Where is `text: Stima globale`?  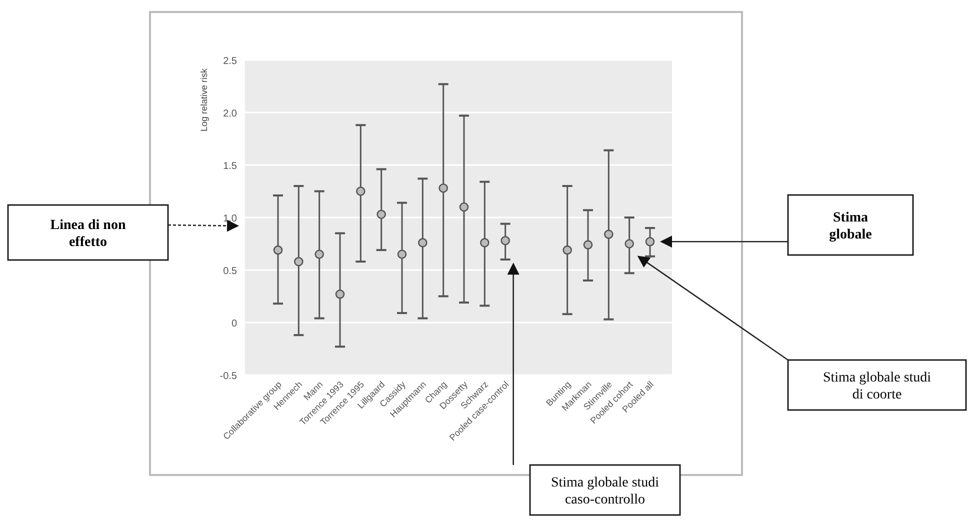
text: Stima globale is located at coordinates (850, 226).